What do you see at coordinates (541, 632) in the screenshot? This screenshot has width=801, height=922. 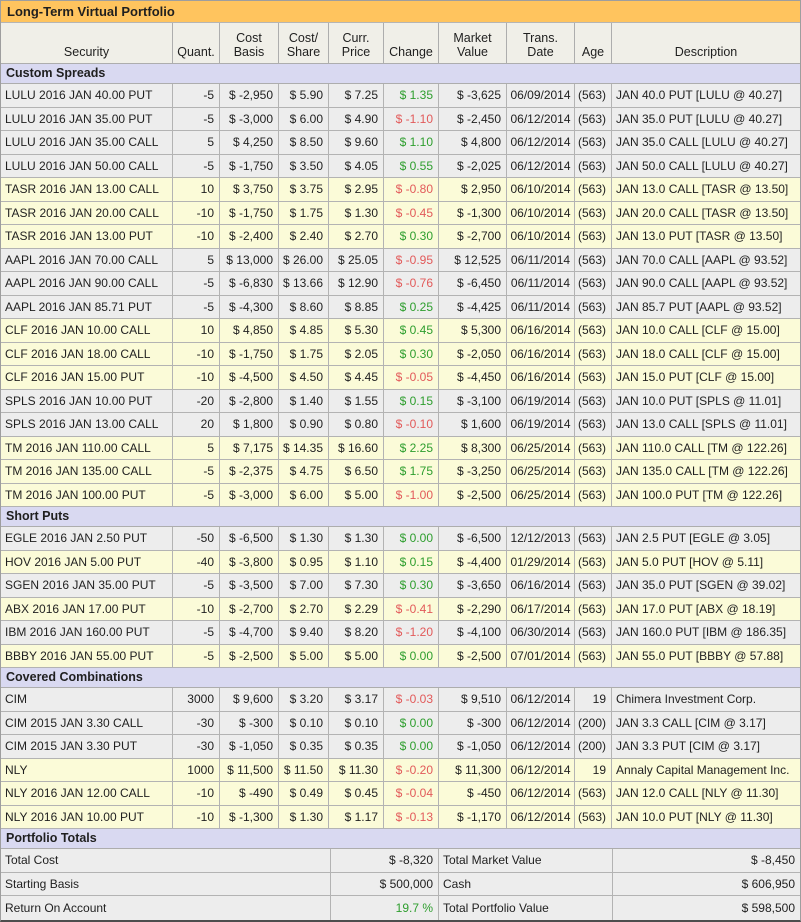 I see `cell-trans-date: 06/30/2014` at bounding box center [541, 632].